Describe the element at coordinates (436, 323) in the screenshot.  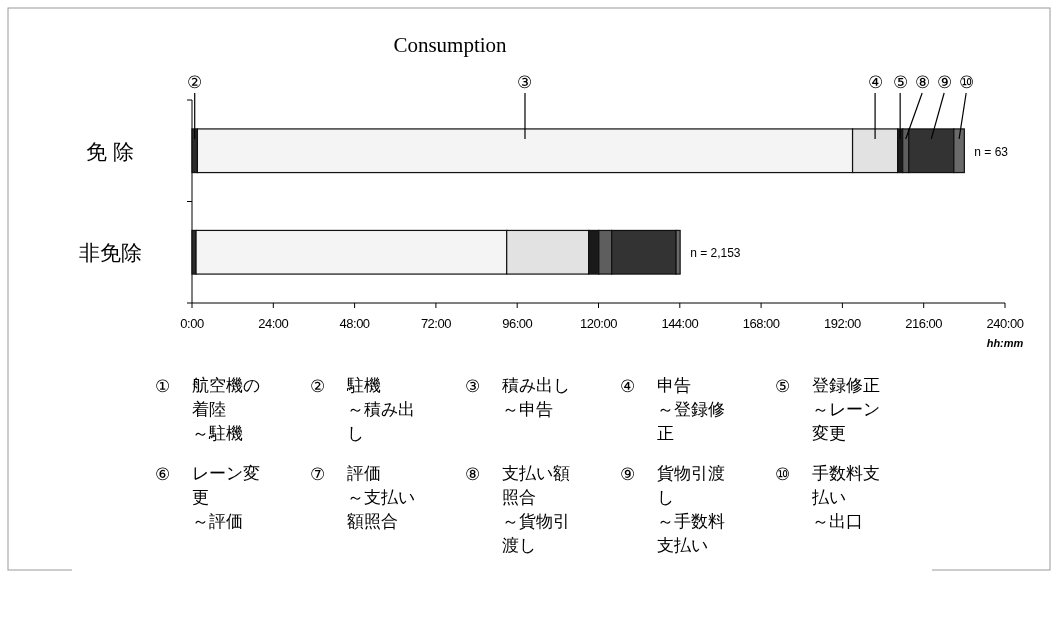
I see `x-tick-label: 72:00` at that location.